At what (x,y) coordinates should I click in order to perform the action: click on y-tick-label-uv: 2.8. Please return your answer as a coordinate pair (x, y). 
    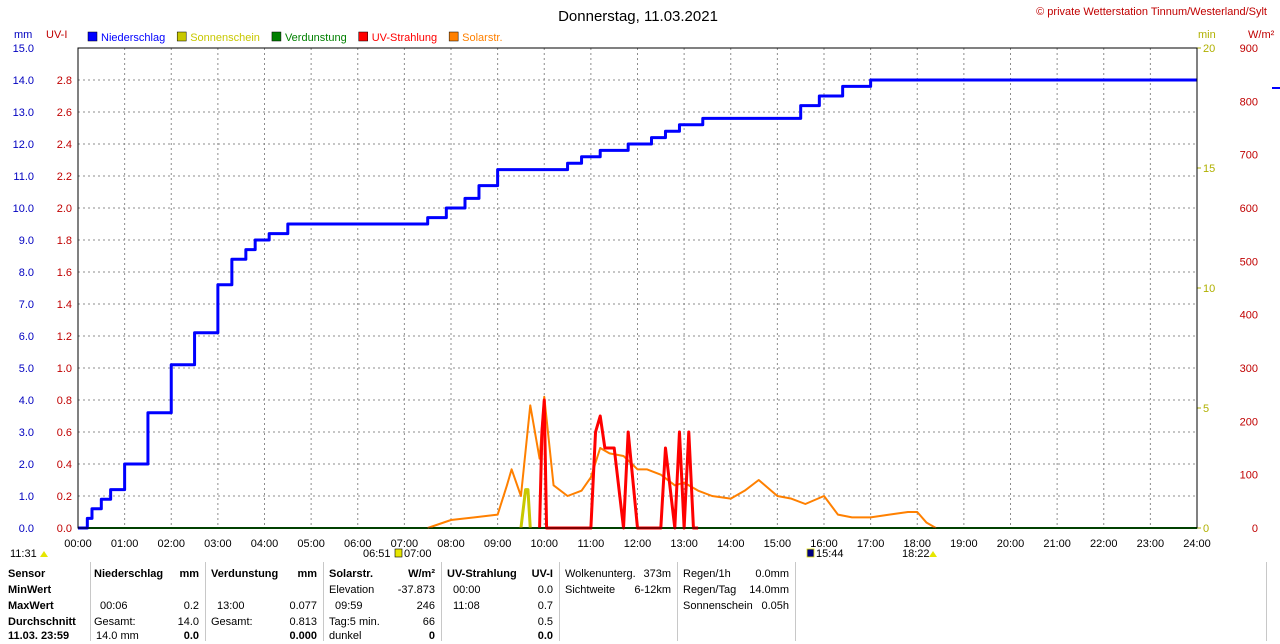
    Looking at the image, I should click on (64, 81).